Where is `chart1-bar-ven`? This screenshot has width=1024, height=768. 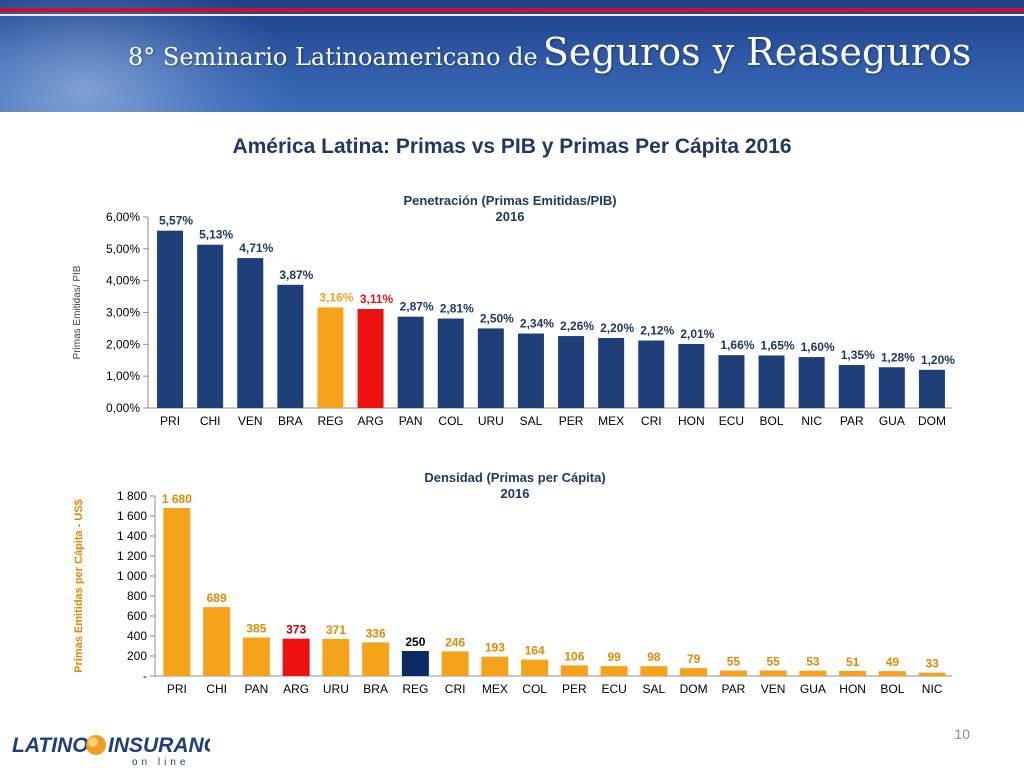
chart1-bar-ven is located at coordinates (250, 333).